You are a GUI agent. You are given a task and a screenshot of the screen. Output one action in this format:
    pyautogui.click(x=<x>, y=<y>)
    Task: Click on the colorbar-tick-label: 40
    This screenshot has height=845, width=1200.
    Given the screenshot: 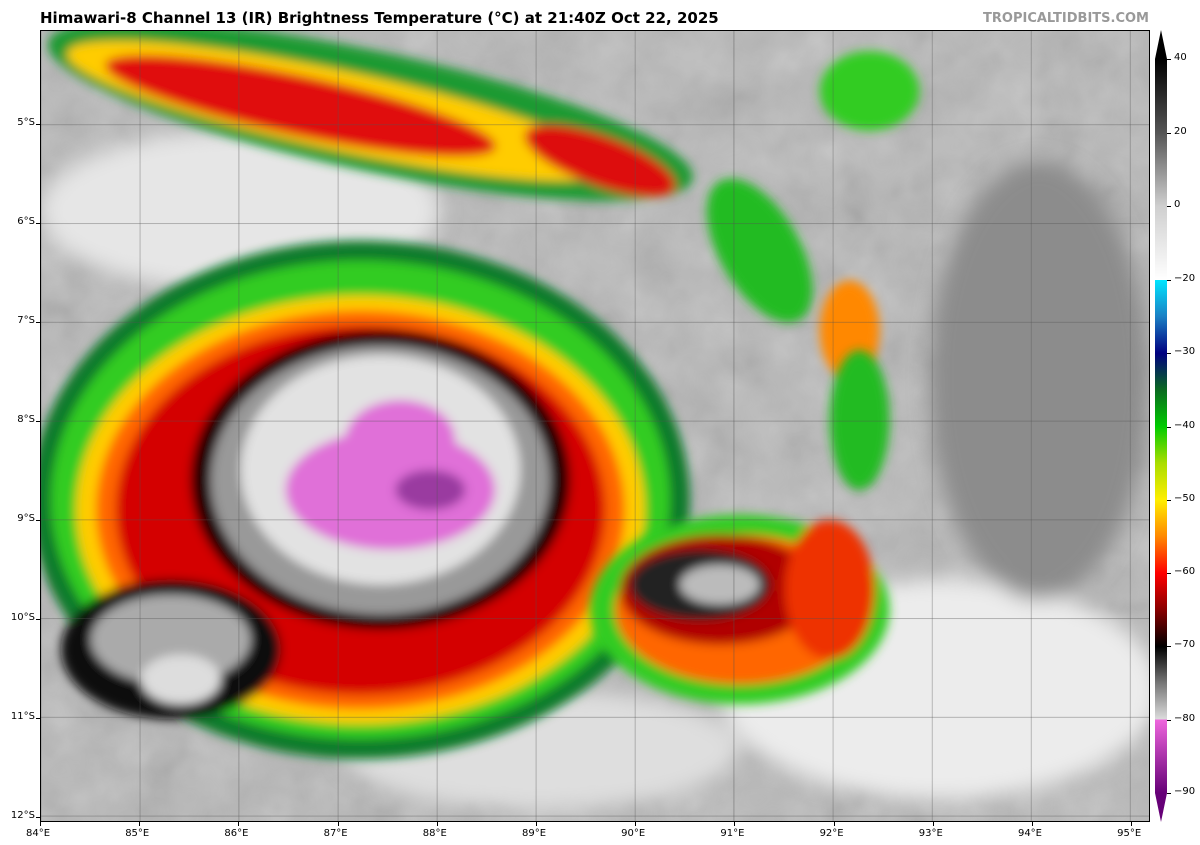 What is the action you would take?
    pyautogui.click(x=1180, y=57)
    